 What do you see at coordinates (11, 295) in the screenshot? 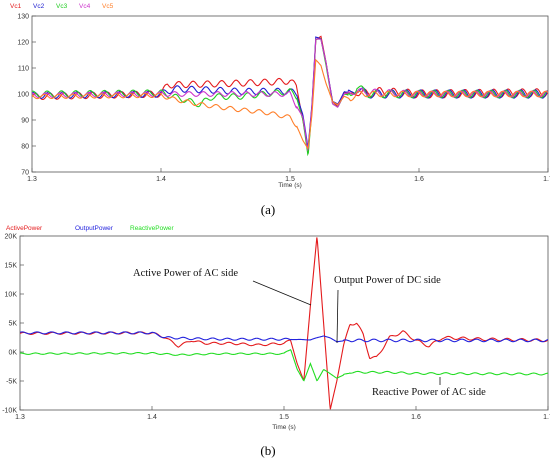
I see `y-tick-label: 10K` at bounding box center [11, 295].